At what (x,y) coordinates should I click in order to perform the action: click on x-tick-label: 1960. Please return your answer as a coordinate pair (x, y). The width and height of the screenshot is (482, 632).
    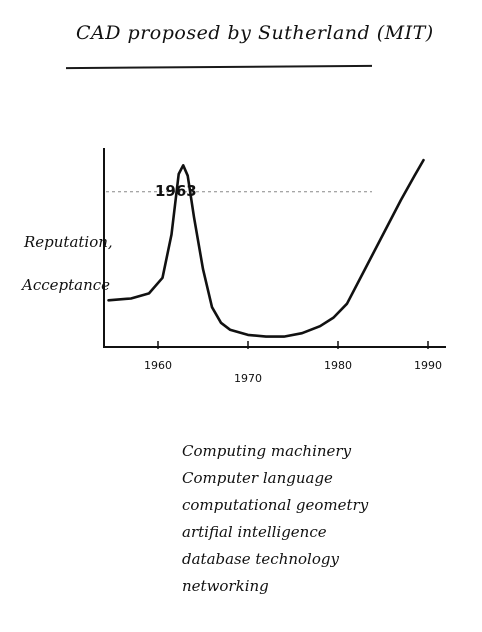
    Looking at the image, I should click on (158, 365).